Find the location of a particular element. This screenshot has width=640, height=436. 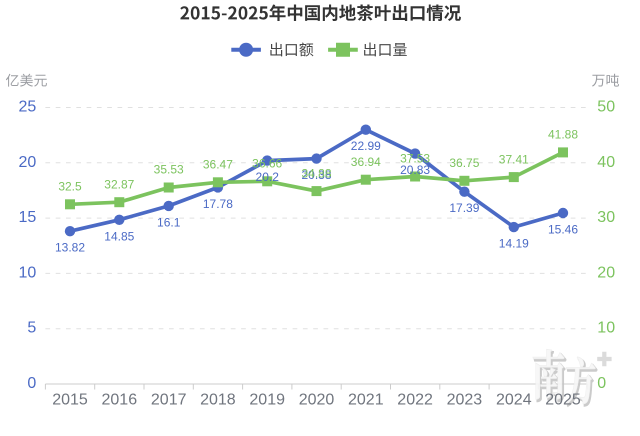

svg-text: 40 is located at coordinates (606, 162).